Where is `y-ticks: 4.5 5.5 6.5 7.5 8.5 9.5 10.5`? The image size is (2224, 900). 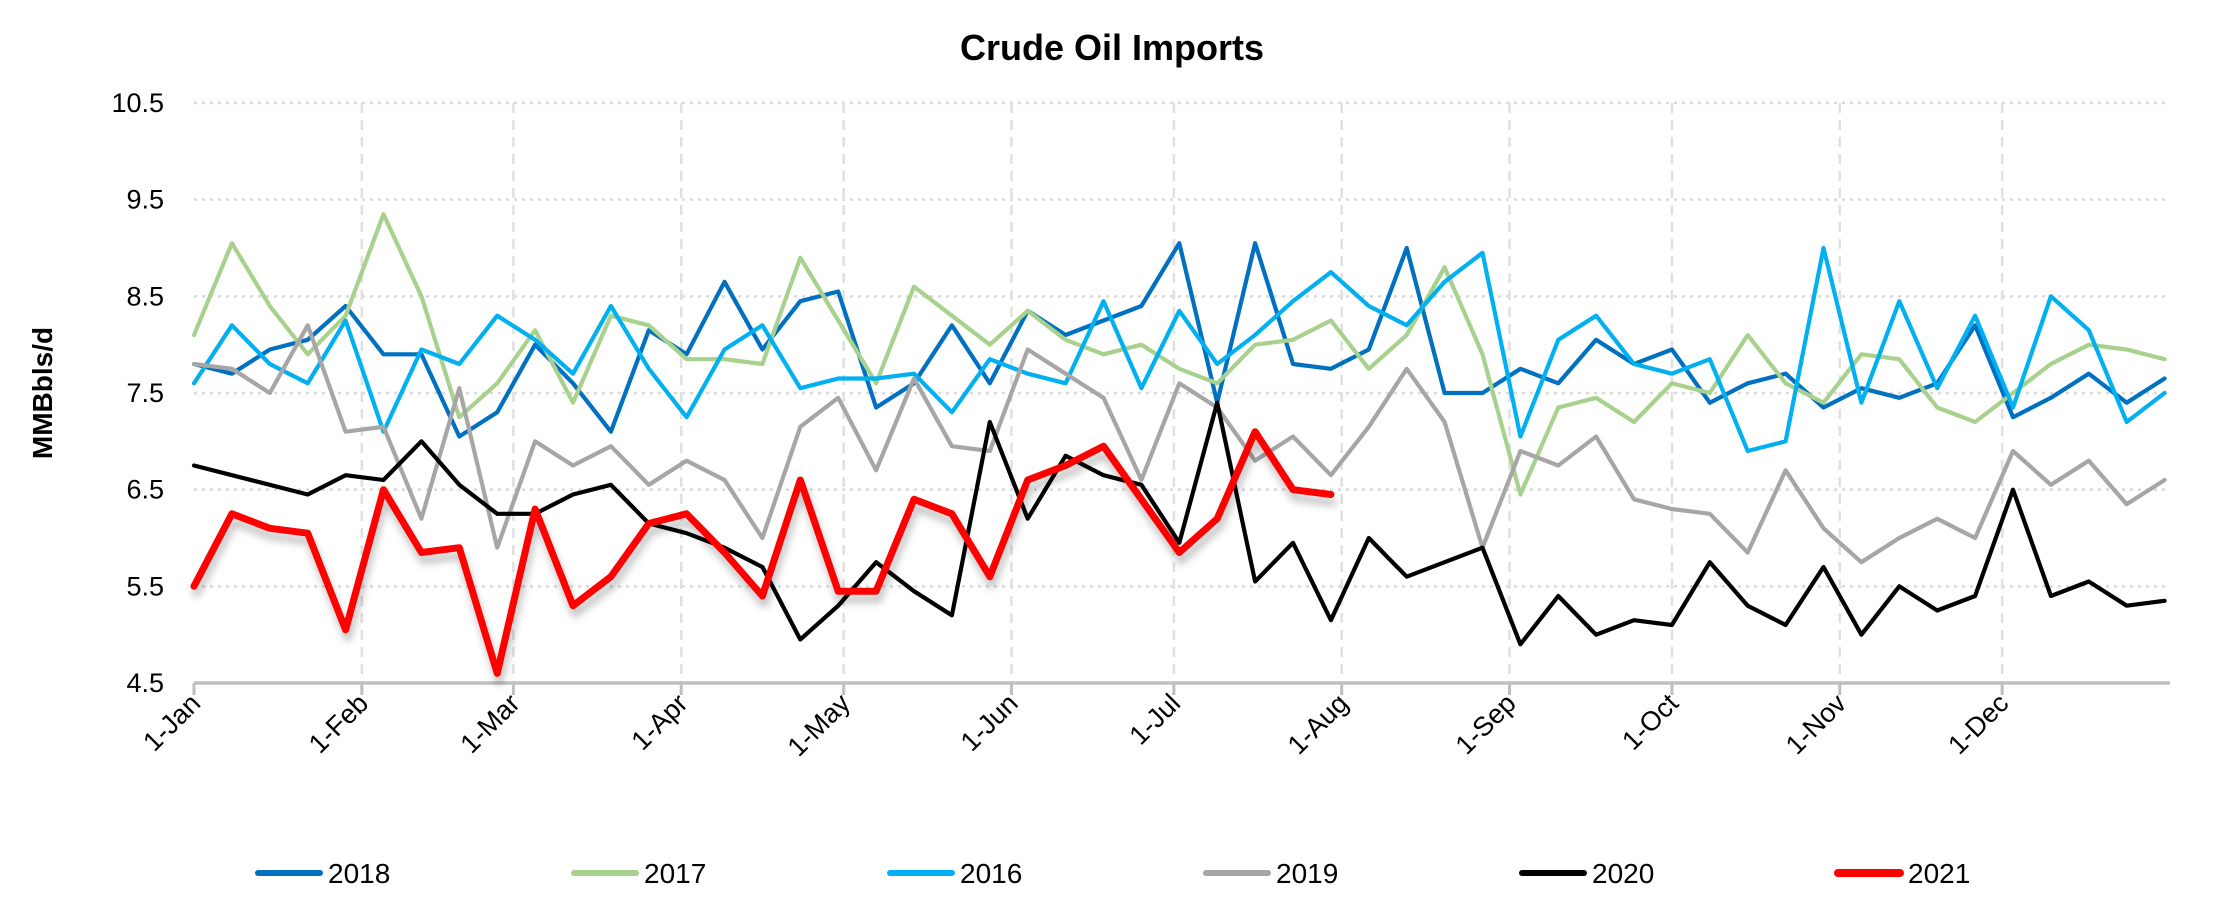
y-ticks: 4.5 5.5 6.5 7.5 8.5 9.5 10.5 is located at coordinates (137, 393).